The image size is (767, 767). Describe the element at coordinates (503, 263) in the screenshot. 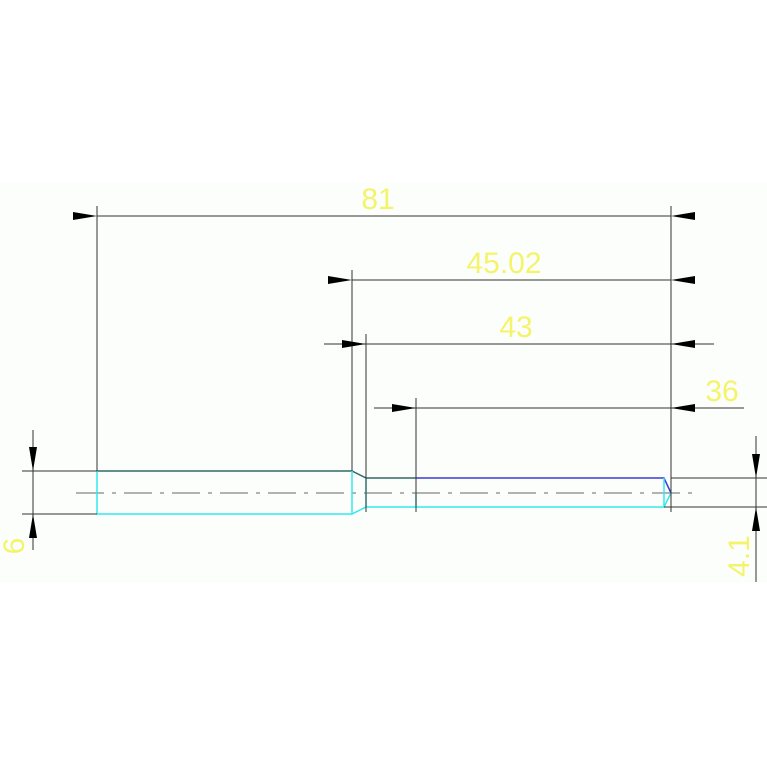

I see `dim-45-text: 45.02` at that location.